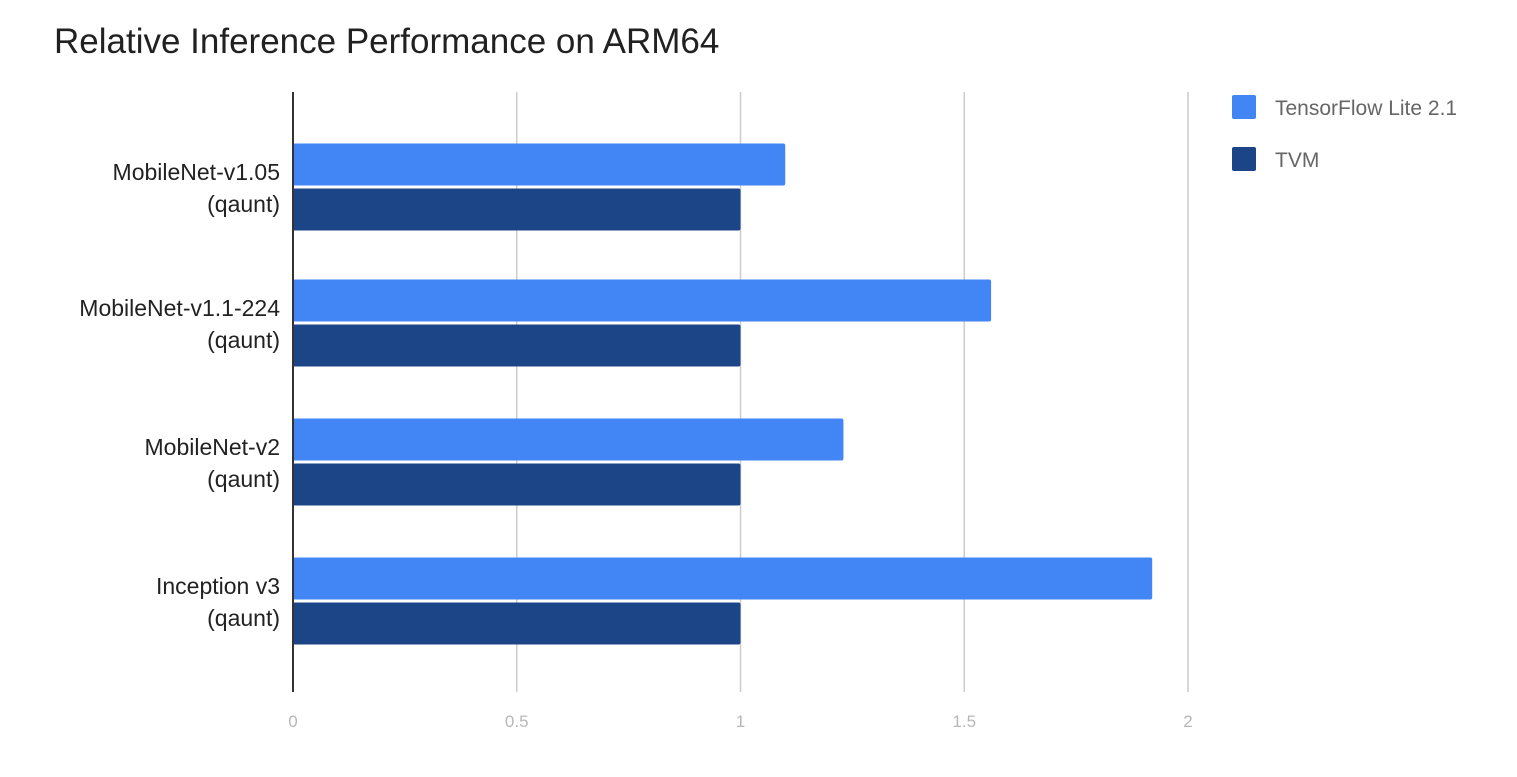 The width and height of the screenshot is (1517, 777). I want to click on x-tick-label: 0, so click(292, 721).